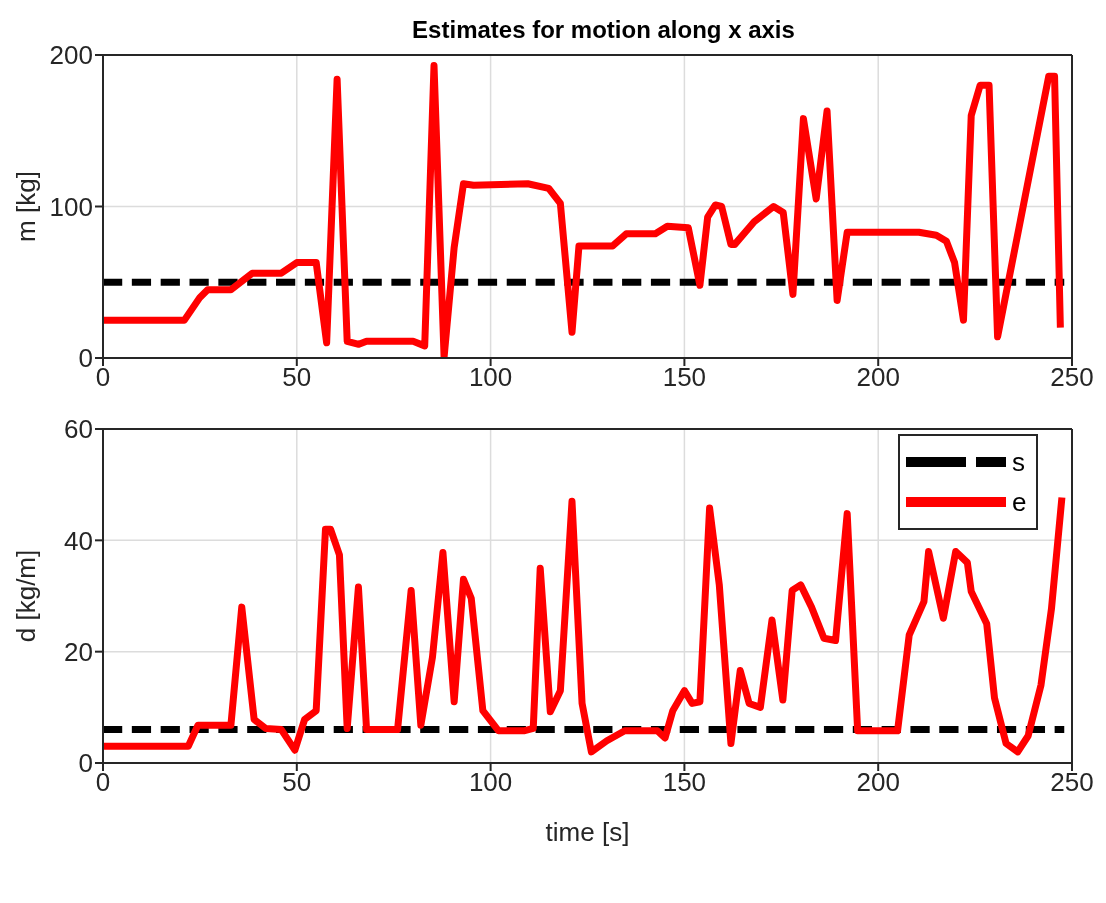 This screenshot has width=1106, height=903. What do you see at coordinates (587, 832) in the screenshot?
I see `x-axis-title: time [s]` at bounding box center [587, 832].